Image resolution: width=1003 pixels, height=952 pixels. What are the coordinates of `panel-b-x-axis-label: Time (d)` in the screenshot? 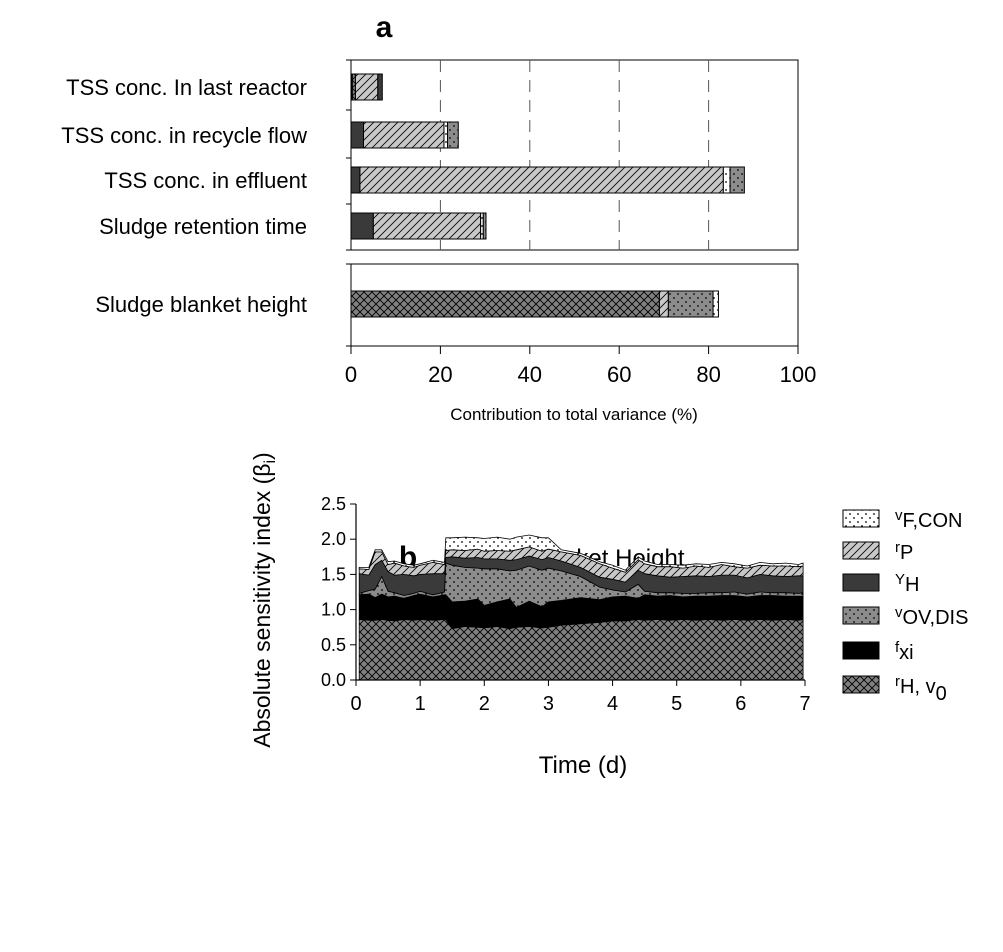 It's located at (583, 765).